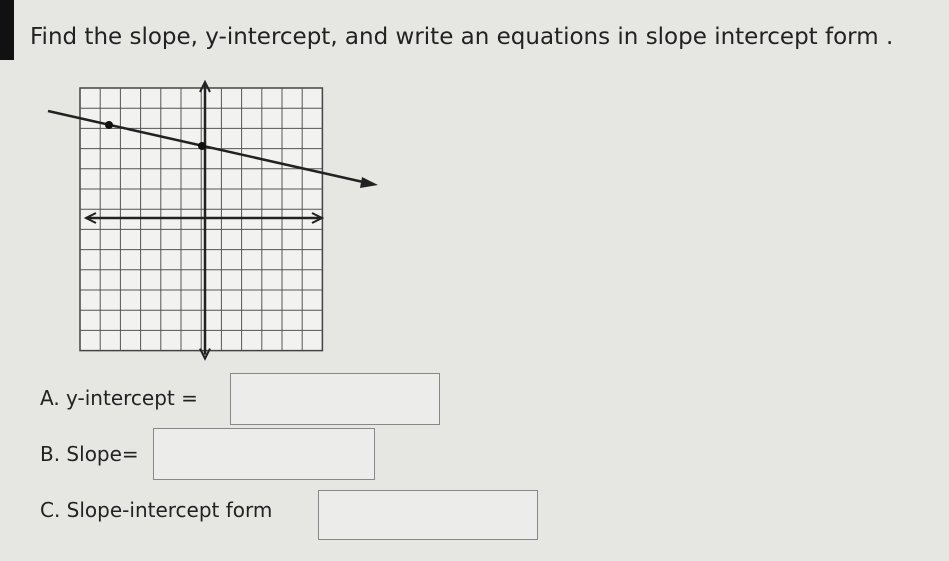 This screenshot has width=949, height=561. Describe the element at coordinates (89, 454) in the screenshot. I see `part-label: B. Slope=` at that location.